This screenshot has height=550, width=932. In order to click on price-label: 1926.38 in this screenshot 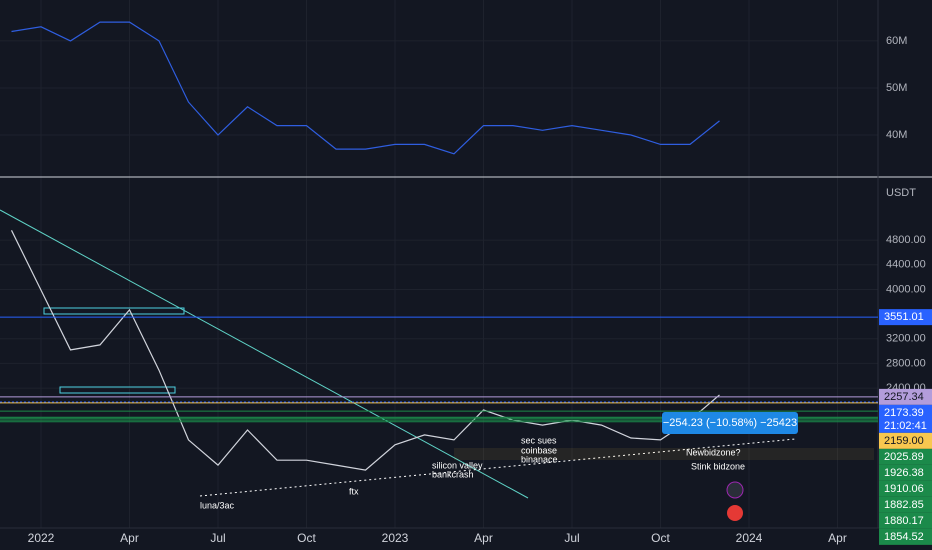, I will do `click(904, 473)`.